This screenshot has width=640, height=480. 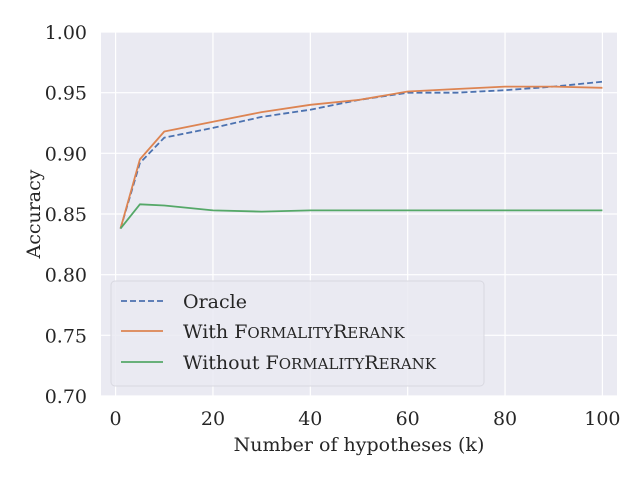 What do you see at coordinates (66, 336) in the screenshot?
I see `y-tick-label: 0.75` at bounding box center [66, 336].